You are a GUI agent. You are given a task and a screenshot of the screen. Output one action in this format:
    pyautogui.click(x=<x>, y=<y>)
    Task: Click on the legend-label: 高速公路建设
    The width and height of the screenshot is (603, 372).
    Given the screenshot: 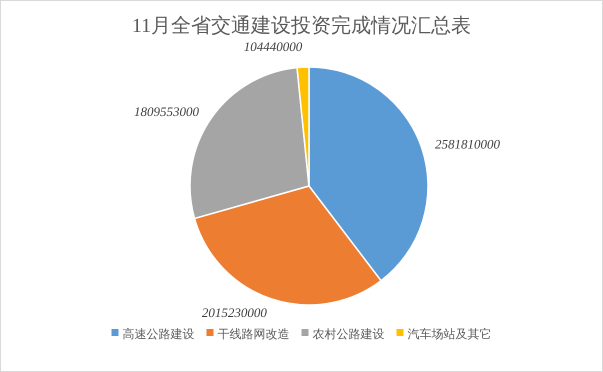 What is the action you would take?
    pyautogui.click(x=158, y=334)
    